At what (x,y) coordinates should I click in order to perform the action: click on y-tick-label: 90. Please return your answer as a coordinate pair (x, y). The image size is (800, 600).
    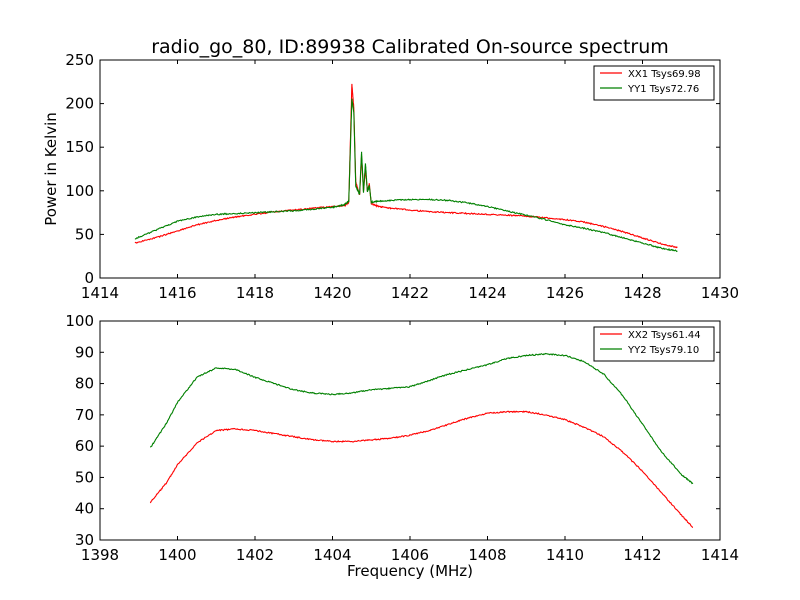
    Looking at the image, I should click on (84, 352).